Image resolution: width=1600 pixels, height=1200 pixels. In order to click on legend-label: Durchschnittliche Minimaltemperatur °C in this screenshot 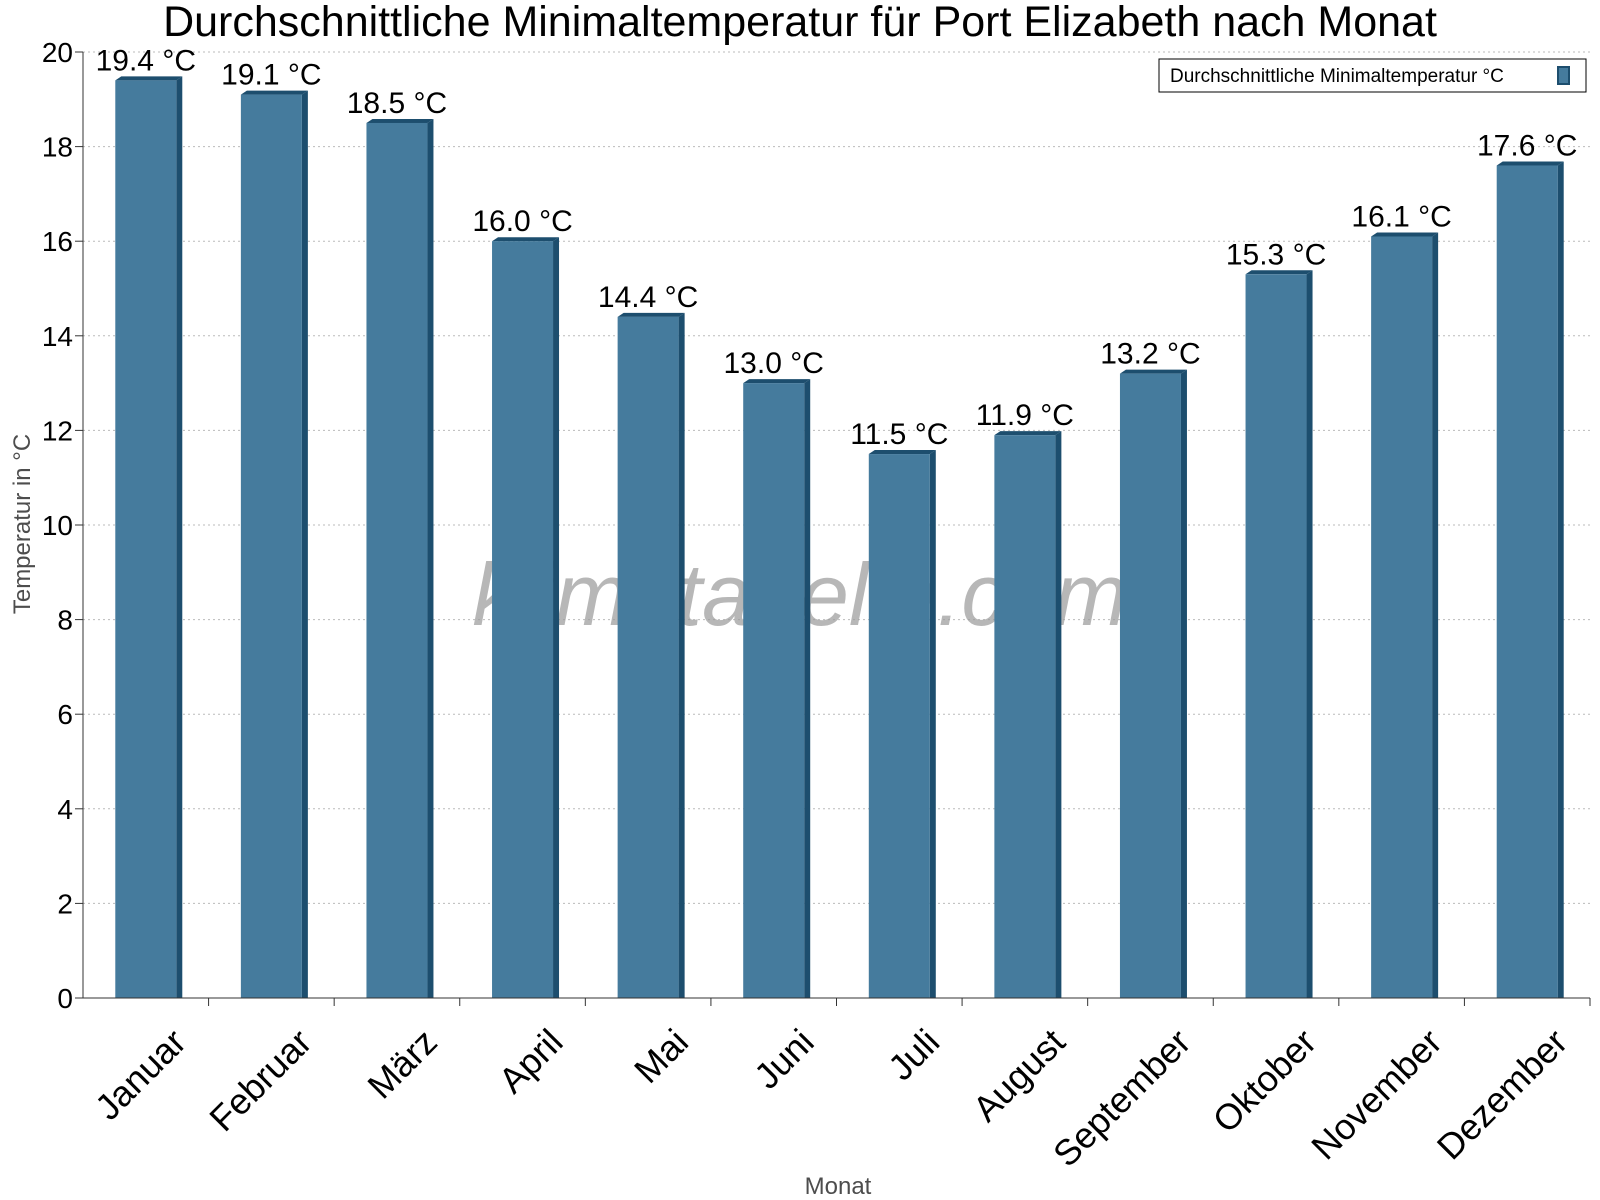, I will do `click(1337, 76)`.